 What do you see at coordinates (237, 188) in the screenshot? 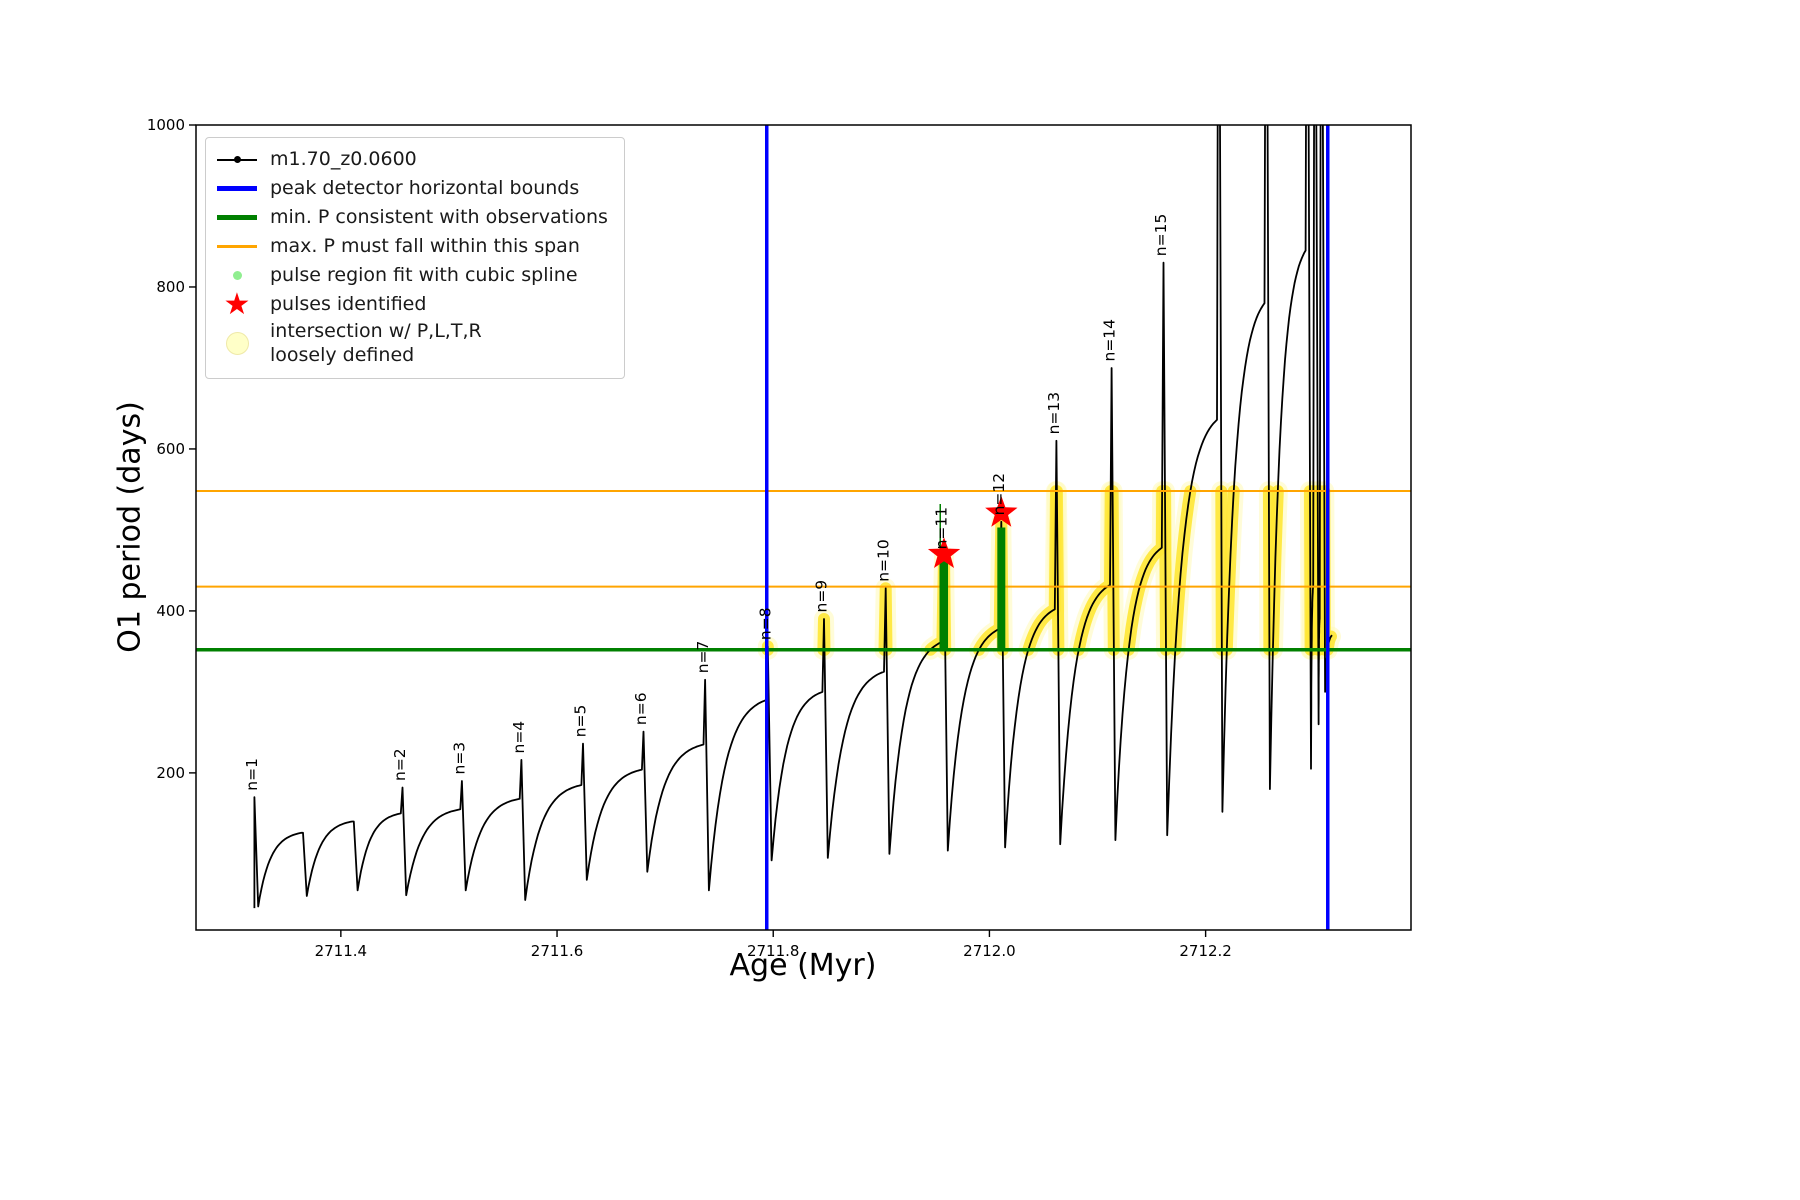
I see `blue-line-swatch` at bounding box center [237, 188].